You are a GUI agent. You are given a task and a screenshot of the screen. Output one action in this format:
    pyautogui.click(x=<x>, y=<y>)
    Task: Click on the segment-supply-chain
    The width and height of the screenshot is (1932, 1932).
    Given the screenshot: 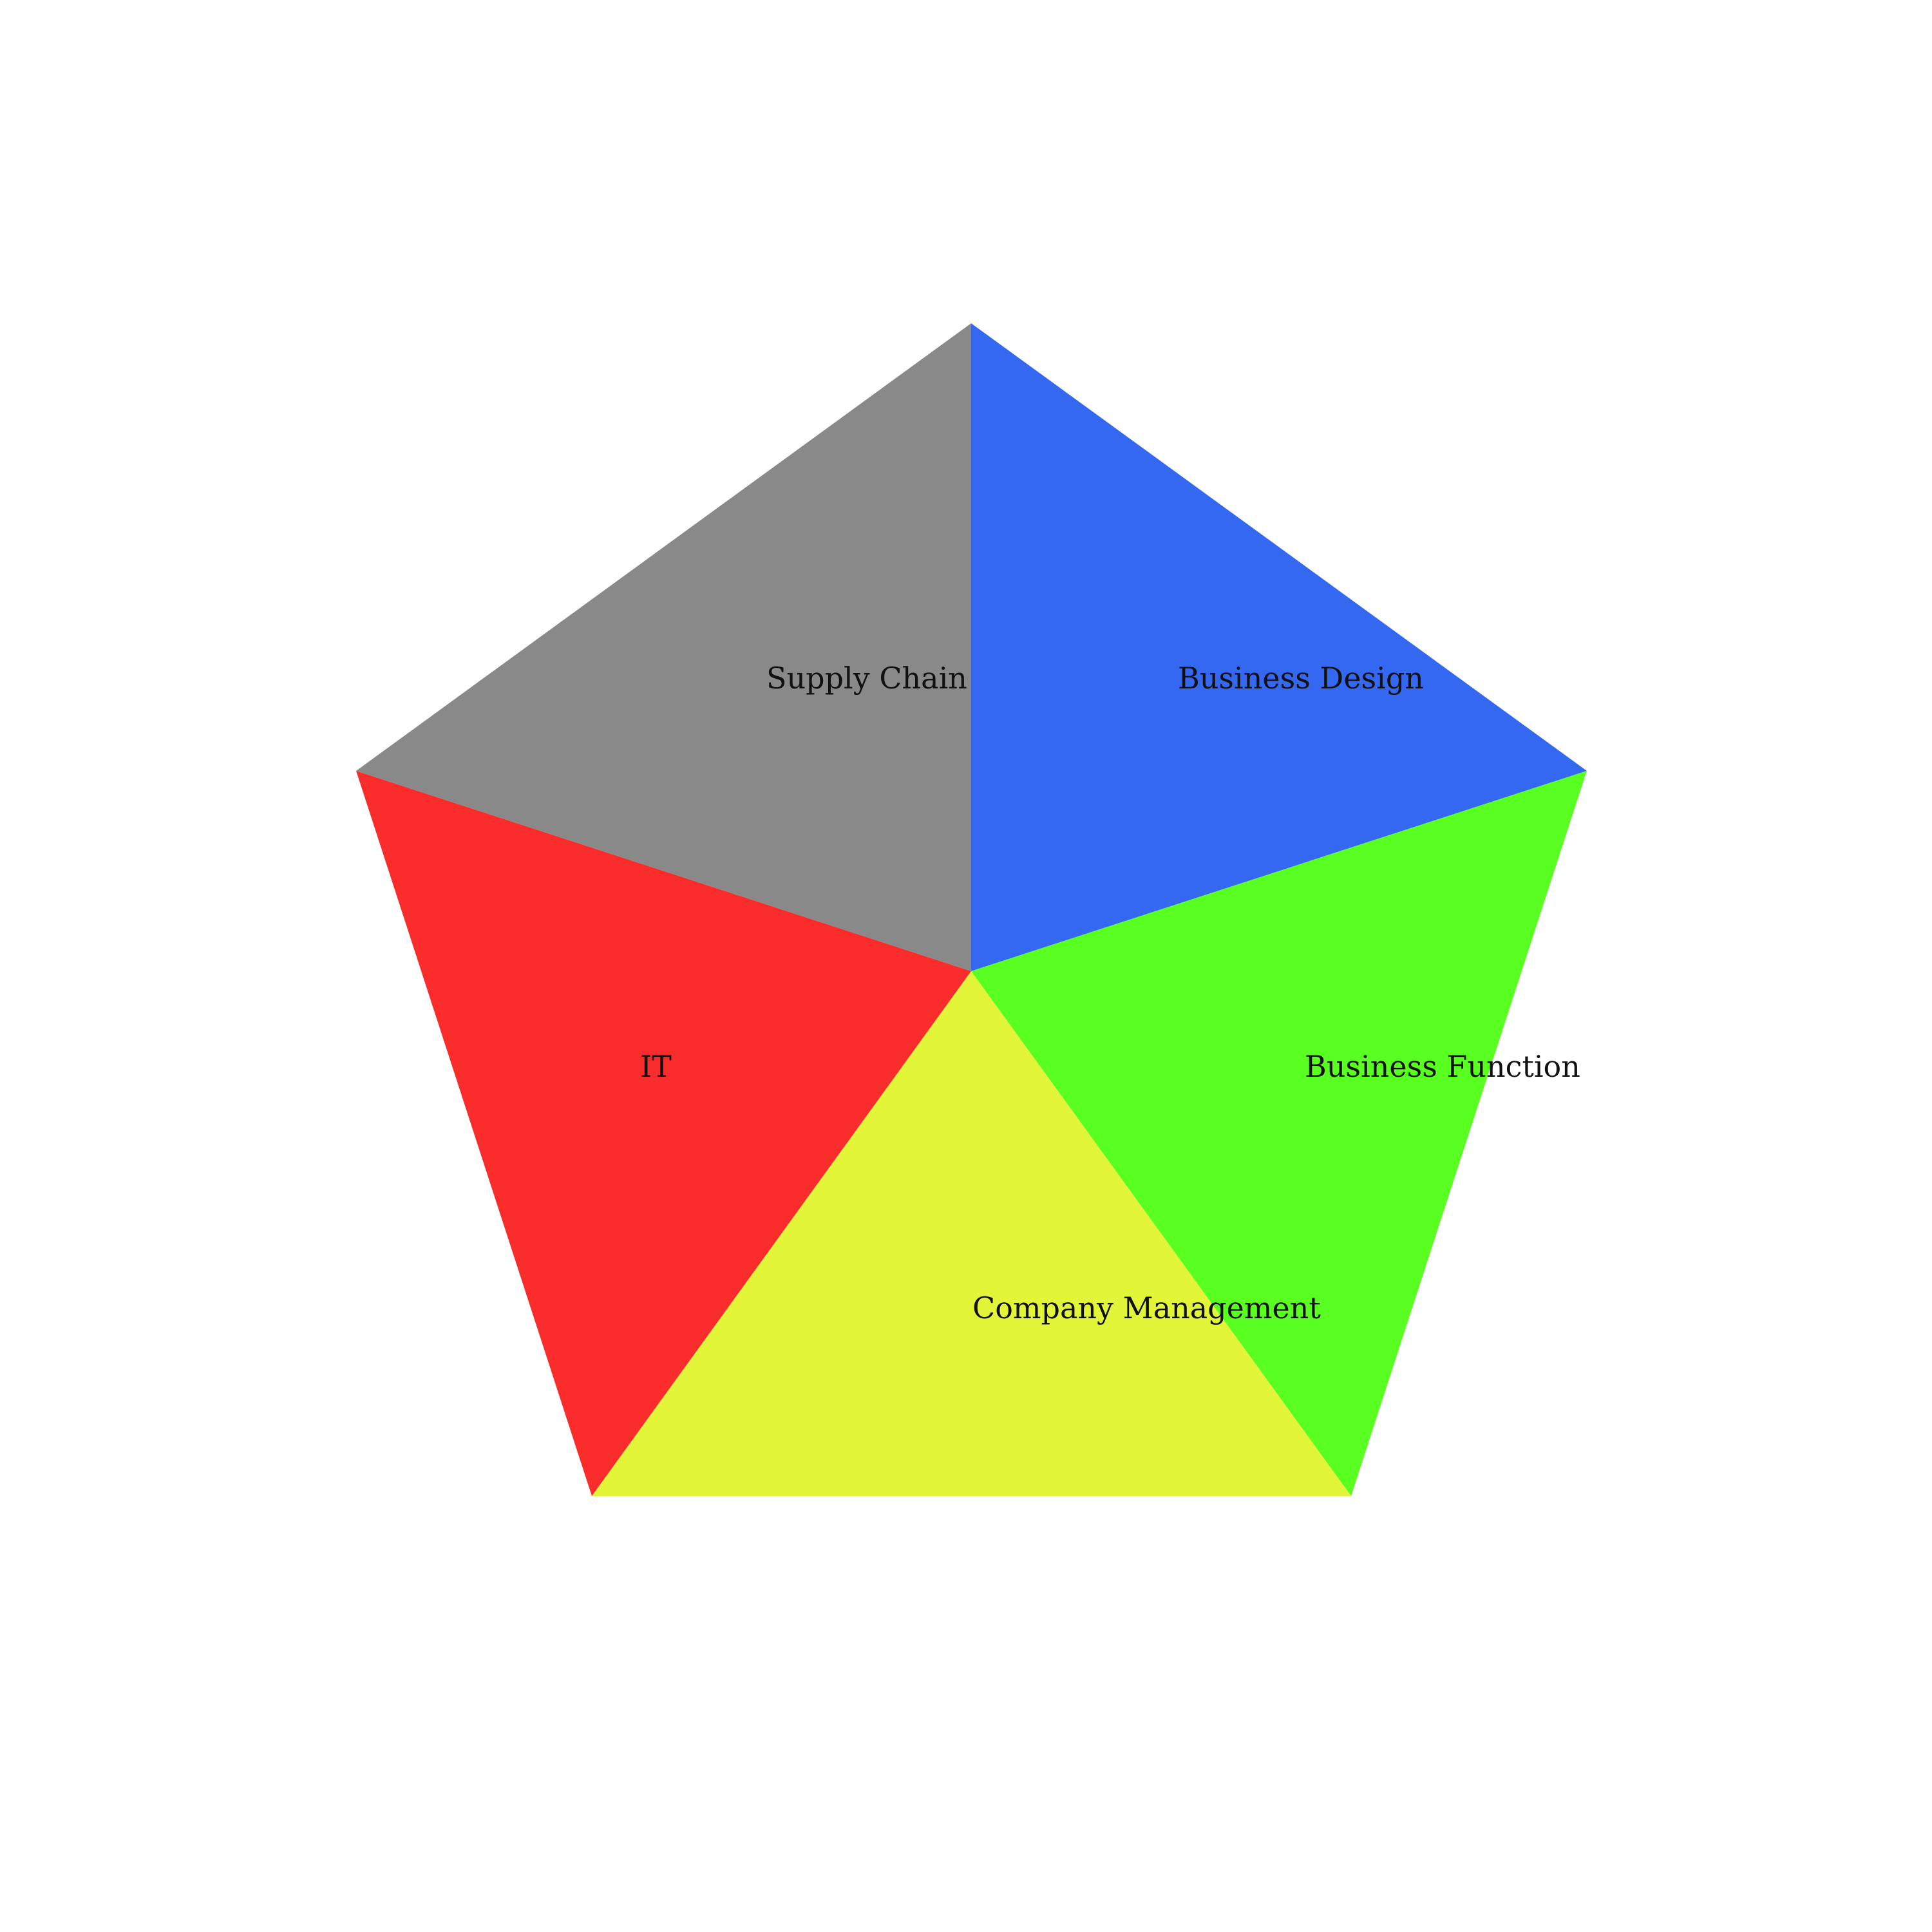 What is the action you would take?
    pyautogui.click(x=663, y=647)
    